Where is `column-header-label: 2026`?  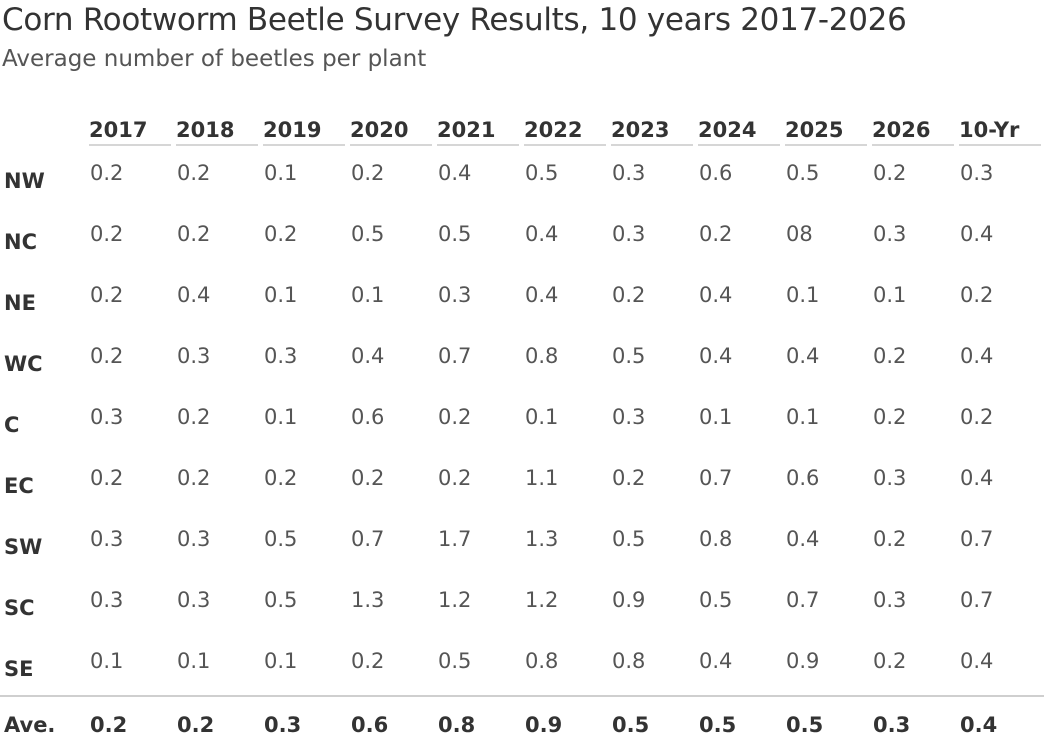 column-header-label: 2026 is located at coordinates (913, 132).